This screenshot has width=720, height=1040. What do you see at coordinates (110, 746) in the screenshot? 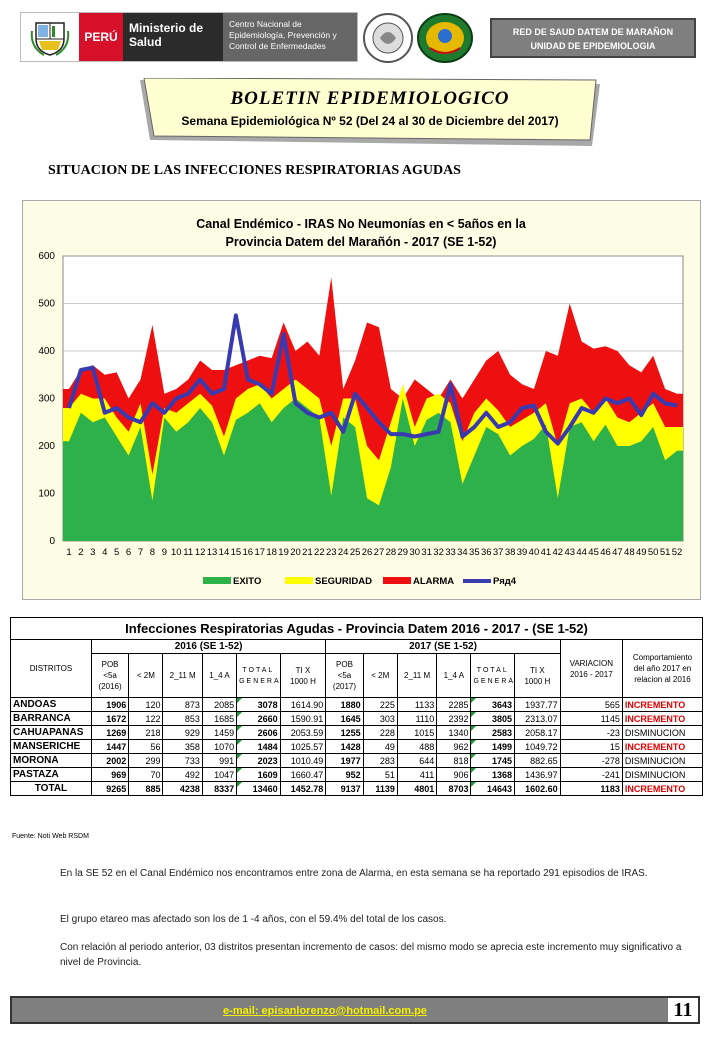
I see `cell-p16: 1447` at bounding box center [110, 746].